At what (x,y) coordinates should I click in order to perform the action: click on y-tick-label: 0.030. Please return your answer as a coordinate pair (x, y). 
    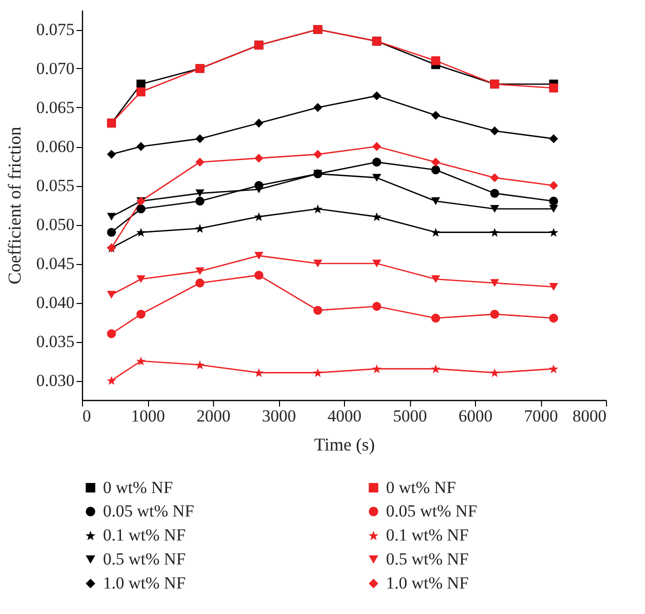
    Looking at the image, I should click on (55, 380).